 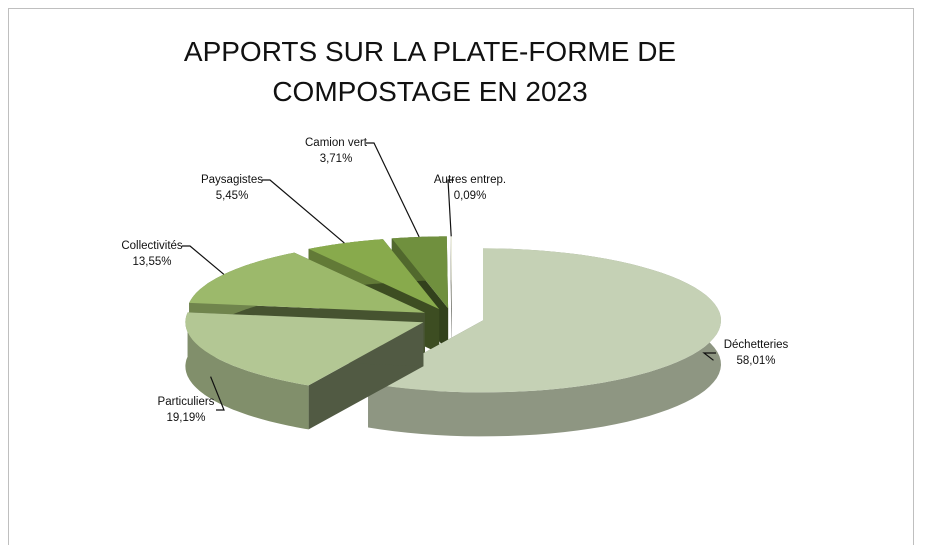 What do you see at coordinates (152, 246) in the screenshot?
I see `category-label: Collectivités` at bounding box center [152, 246].